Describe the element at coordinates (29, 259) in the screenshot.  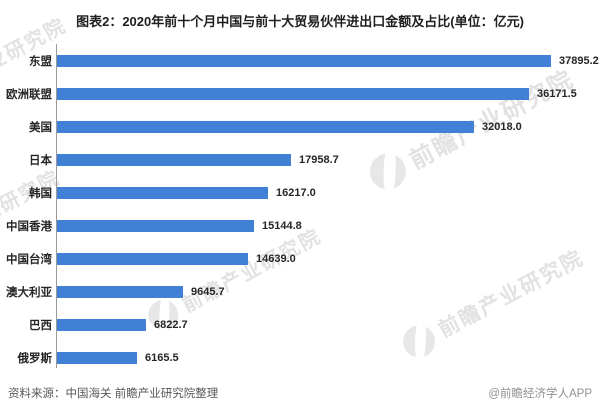
I see `category-label: 中国台湾` at that location.